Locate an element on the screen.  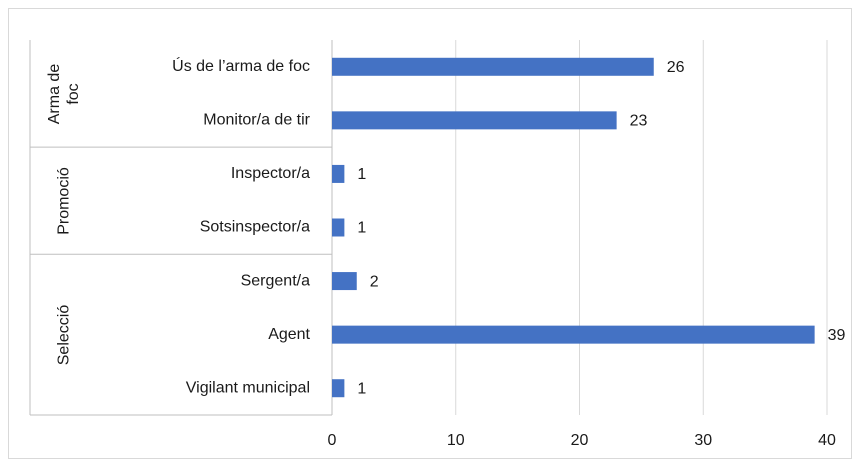
category-label: Vigilant municipal is located at coordinates (248, 387).